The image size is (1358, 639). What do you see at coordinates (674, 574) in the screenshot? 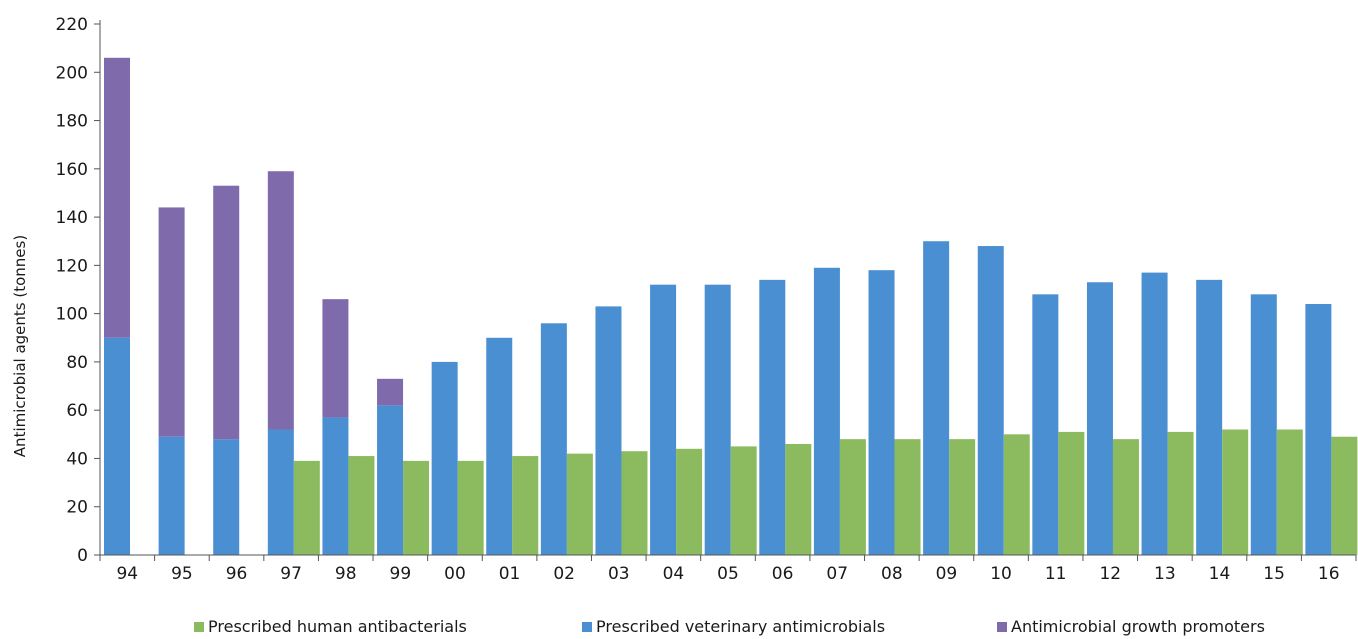
I see `x-tick-label: 04` at bounding box center [674, 574].